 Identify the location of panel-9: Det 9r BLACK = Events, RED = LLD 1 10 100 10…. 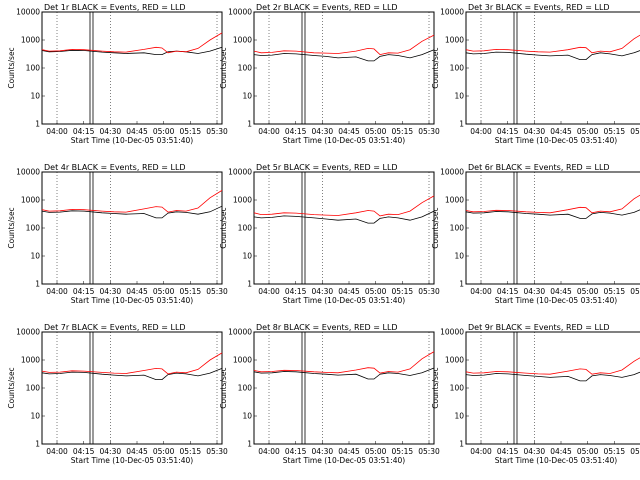
(535, 394).